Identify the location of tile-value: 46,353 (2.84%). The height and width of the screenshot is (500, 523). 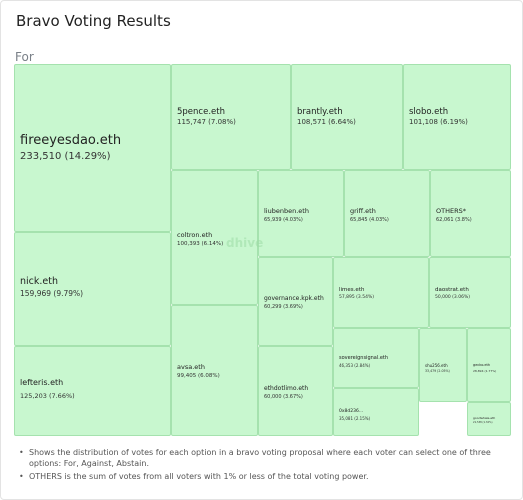
(355, 365).